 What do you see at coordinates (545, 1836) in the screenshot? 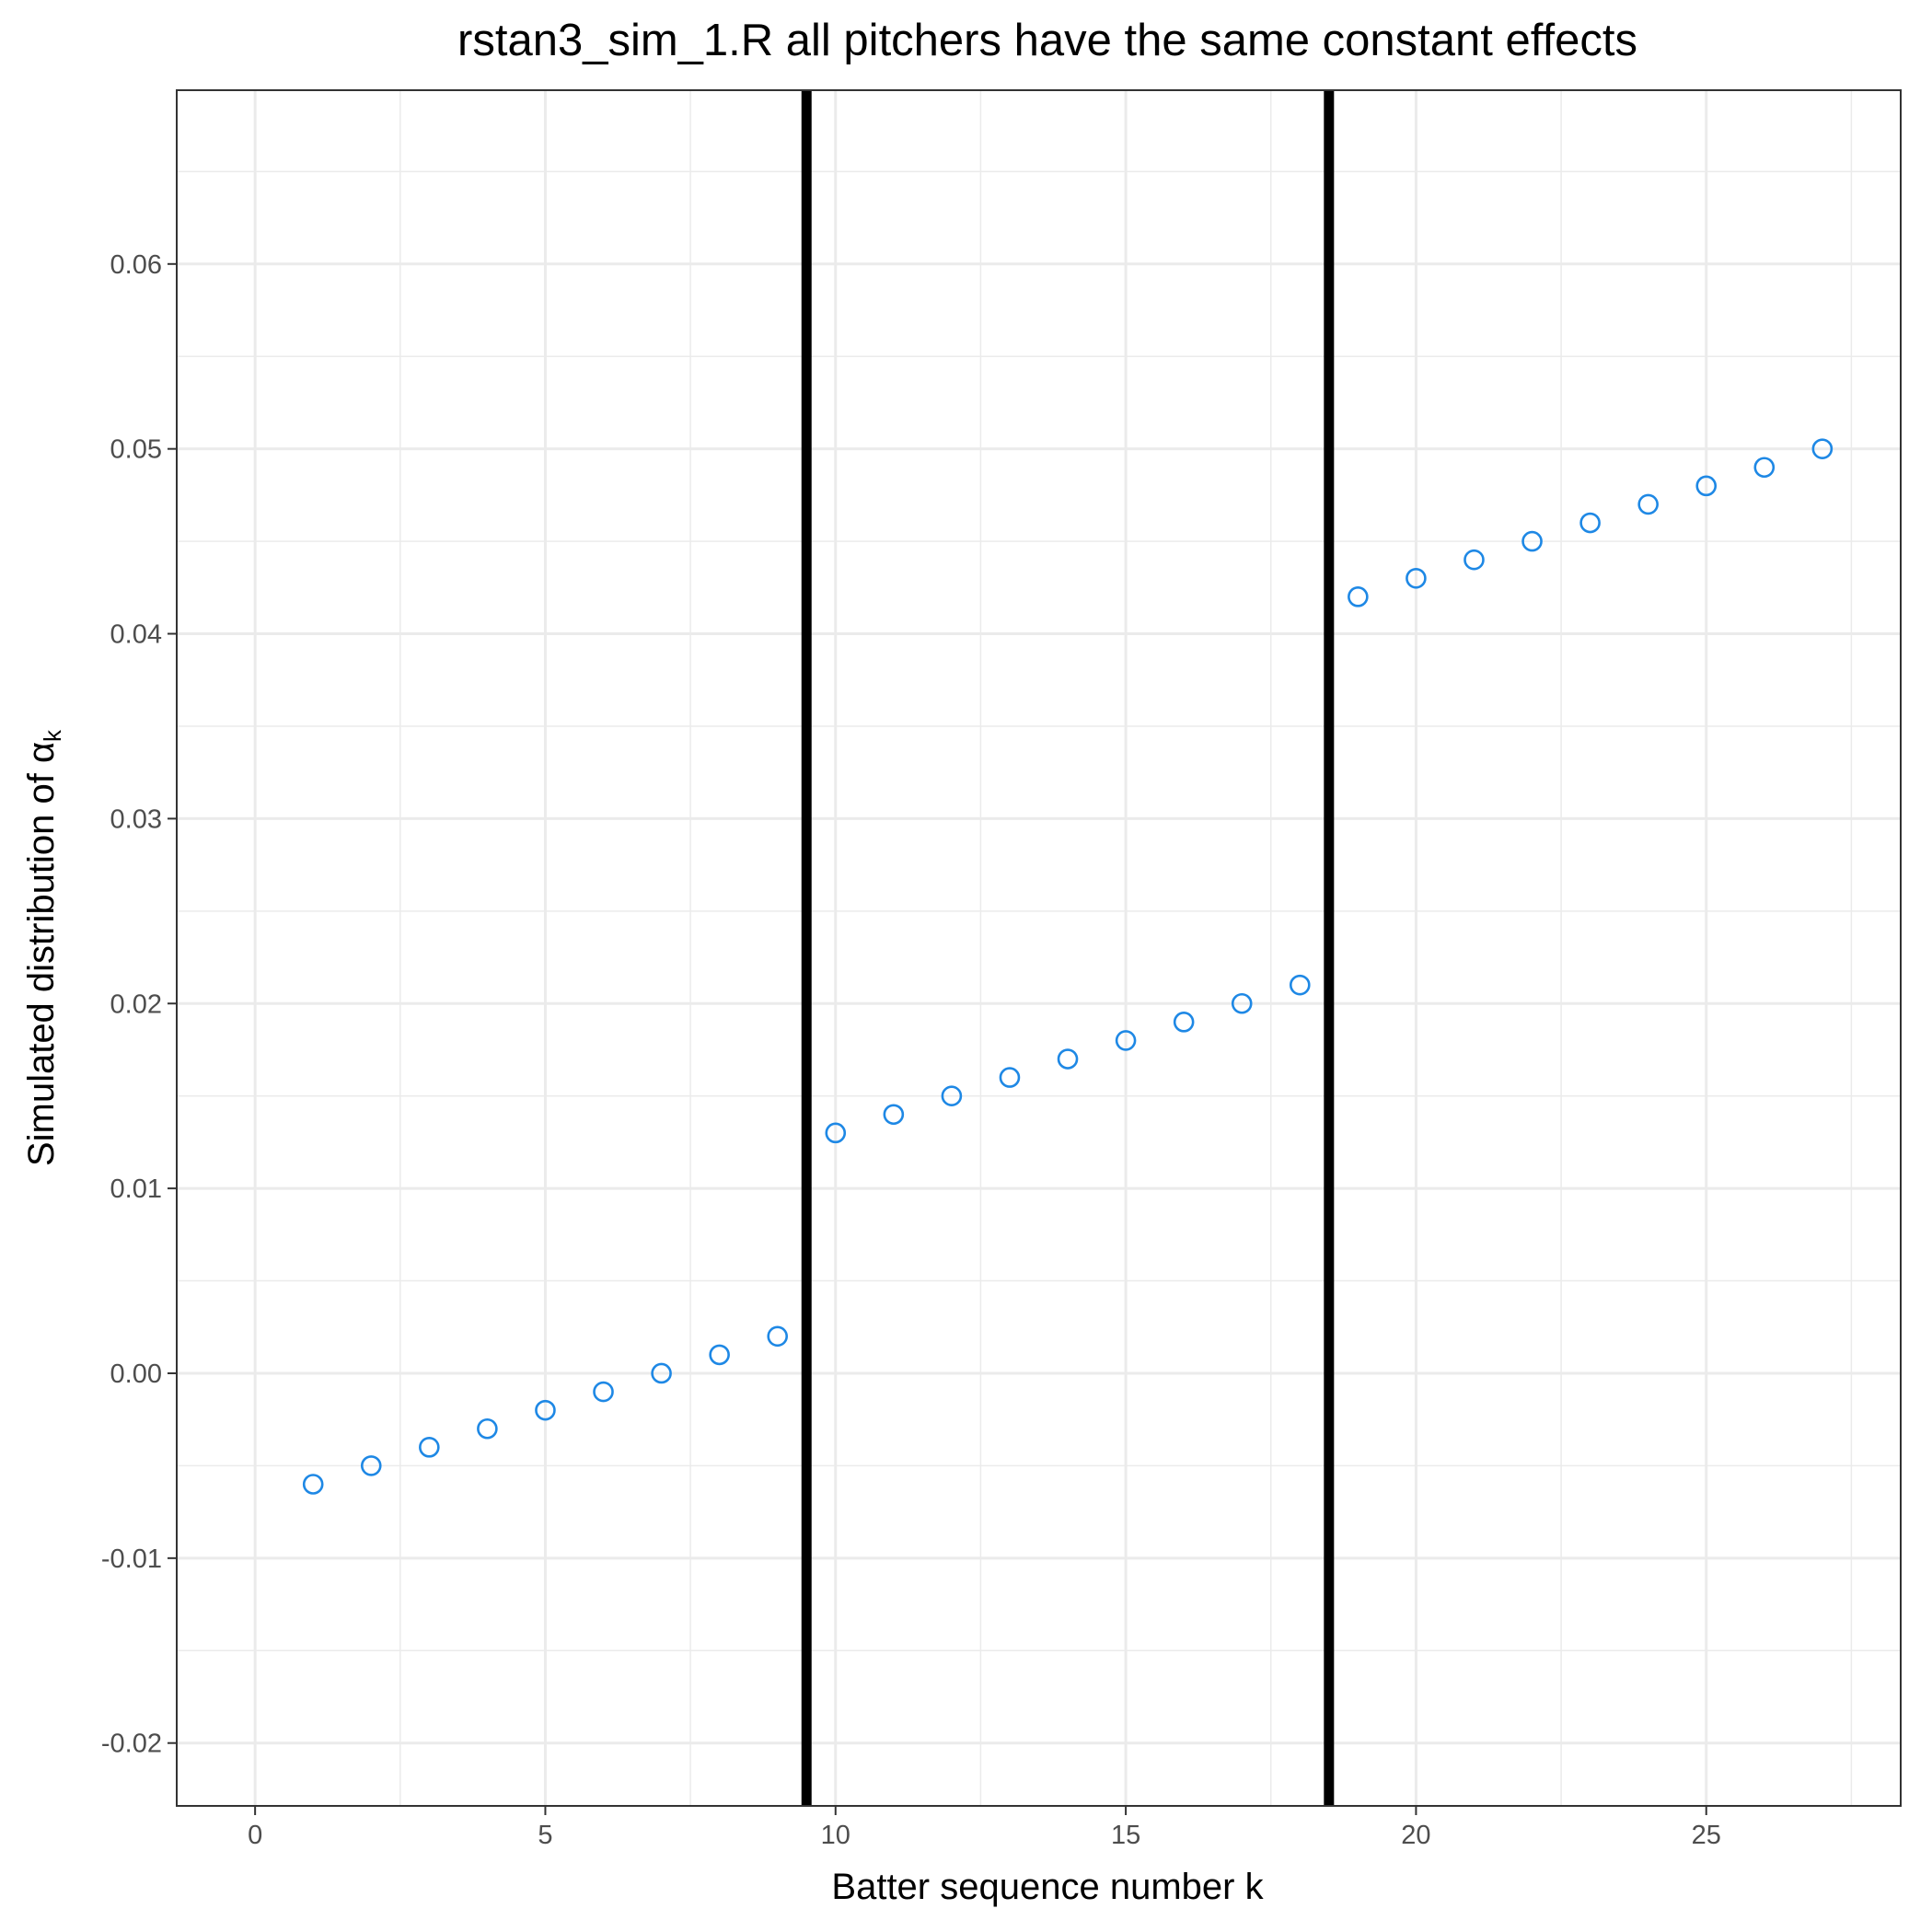
I see `x-tick-label: 5` at bounding box center [545, 1836].